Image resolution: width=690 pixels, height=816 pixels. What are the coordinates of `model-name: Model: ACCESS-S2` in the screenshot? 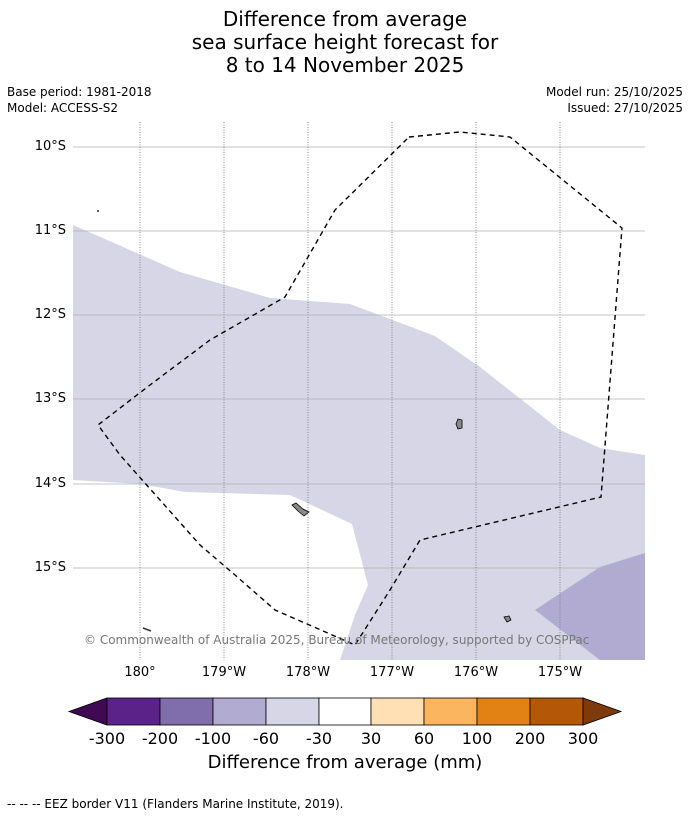 It's located at (63, 108).